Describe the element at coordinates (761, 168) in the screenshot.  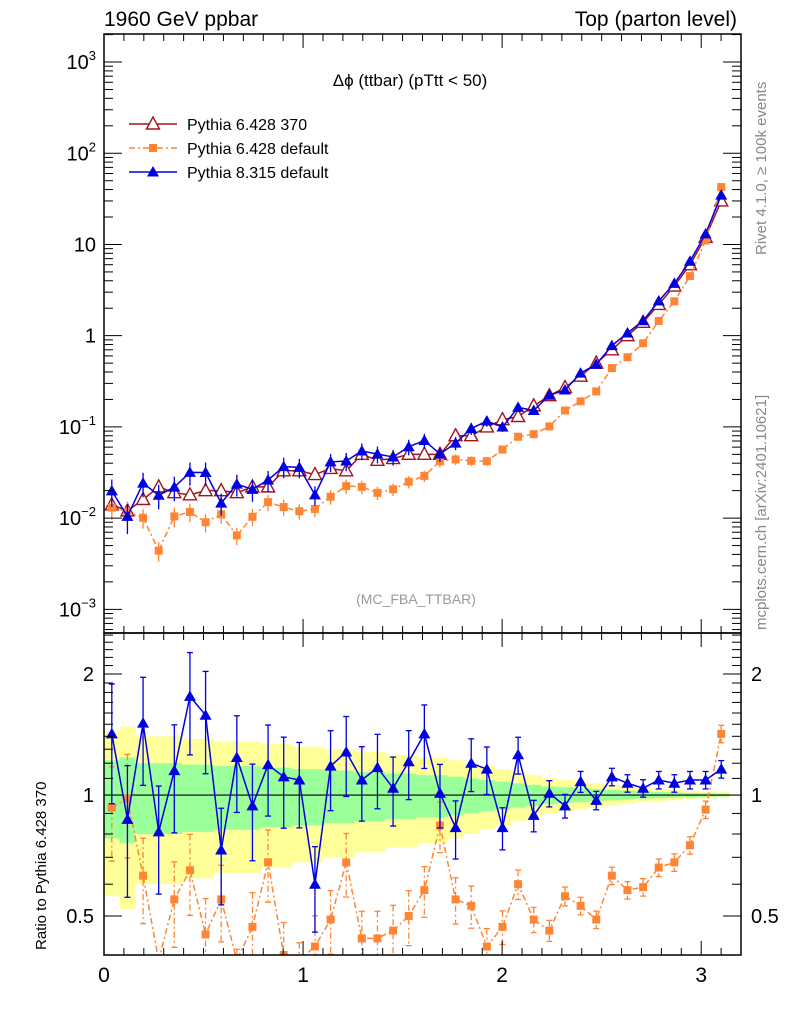
I see `rivet-label: Rivet 4.1.0, ≥ 100k events` at that location.